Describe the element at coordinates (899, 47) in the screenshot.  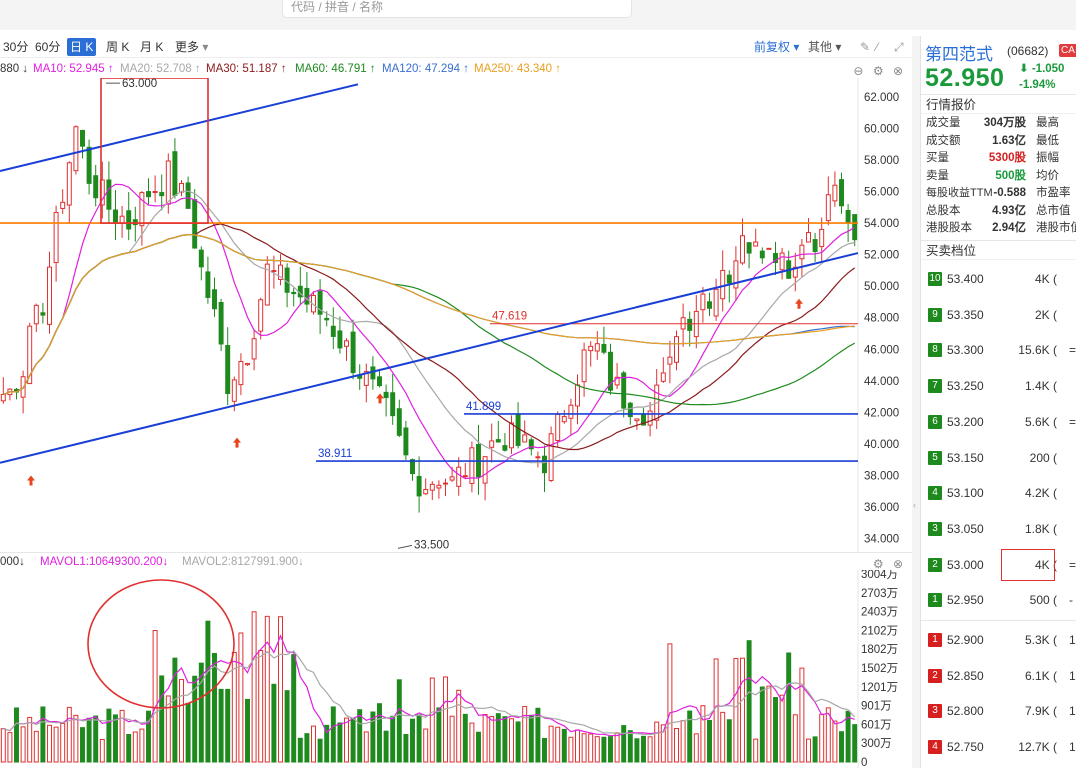
I see `fullscreen-icon: ⤢` at that location.